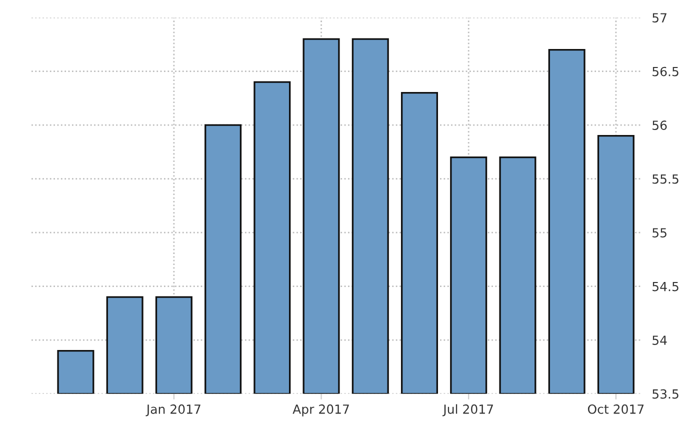 The height and width of the screenshot is (440, 700). I want to click on y-tick-label: 54.5, so click(665, 287).